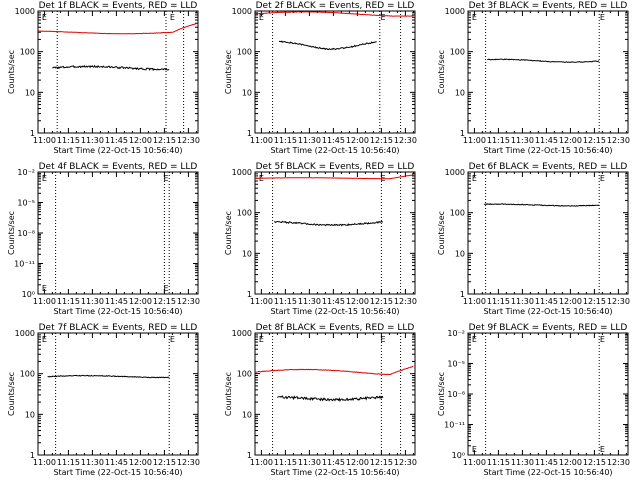 Image resolution: width=640 pixels, height=480 pixels. What do you see at coordinates (335, 167) in the screenshot?
I see `panel-title: Det 5f BLACK = Events, RED = LLD` at bounding box center [335, 167].